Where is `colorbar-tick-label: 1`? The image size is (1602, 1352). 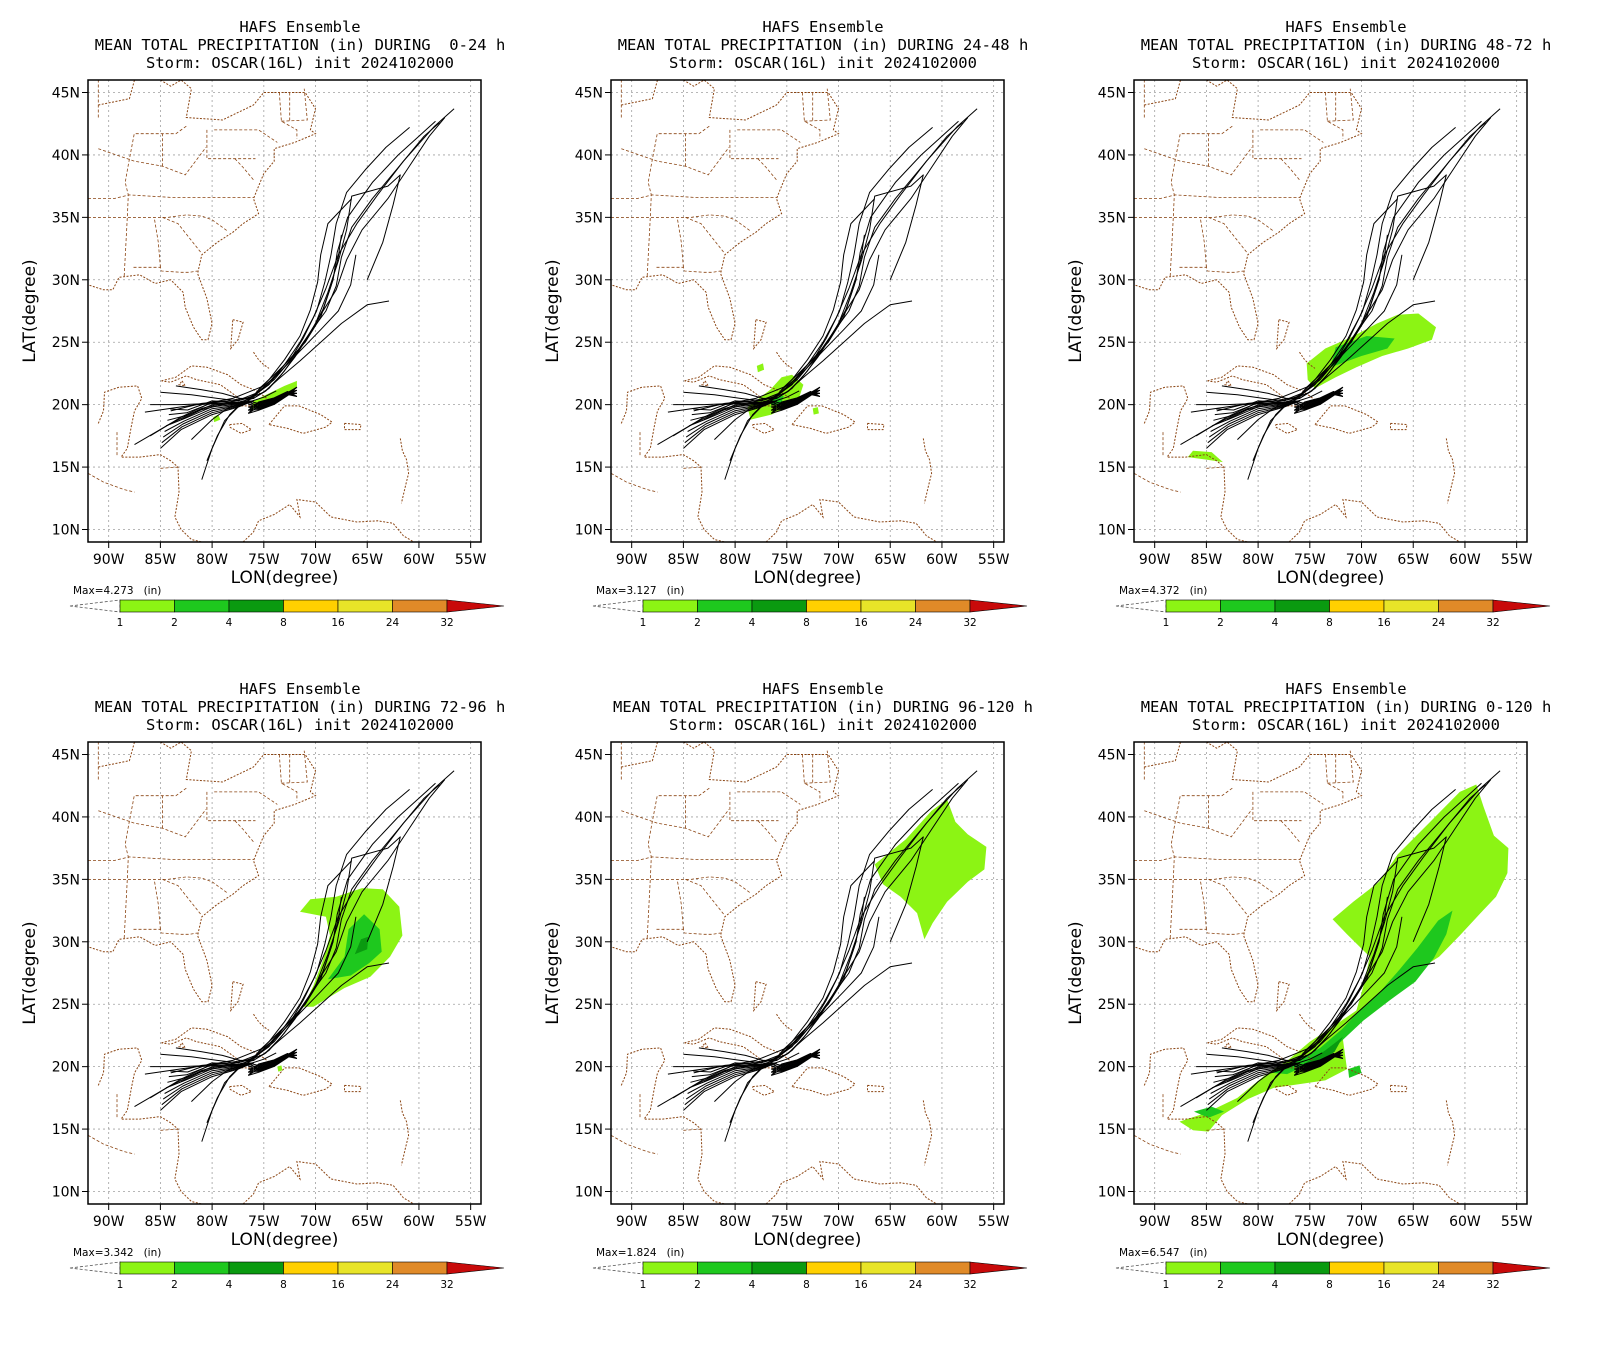 colorbar-tick-label: 1 is located at coordinates (120, 623).